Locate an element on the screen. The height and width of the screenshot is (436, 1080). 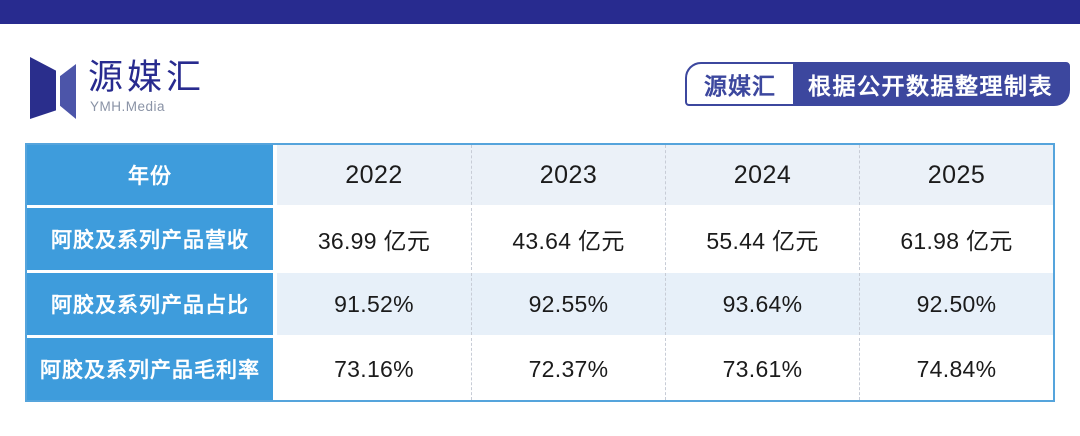
margin-2024: 73.61% is located at coordinates (762, 369).